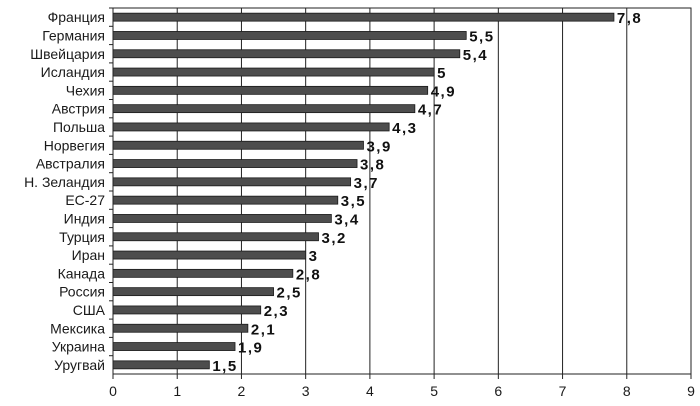 This screenshot has width=700, height=406. I want to click on value-label: 5, so click(442, 73).